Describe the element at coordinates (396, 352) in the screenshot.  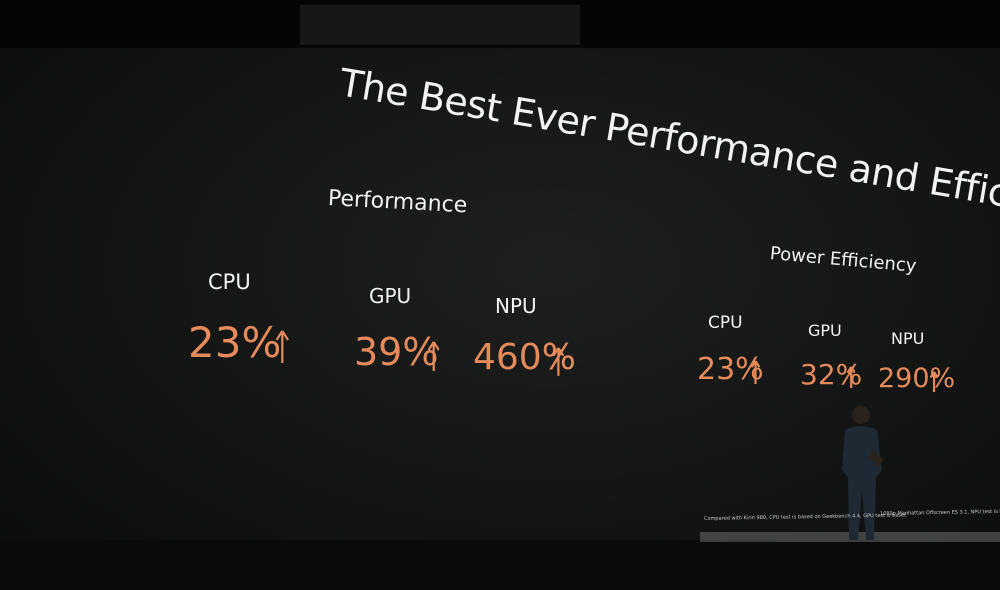
I see `metric-value: 39%` at that location.